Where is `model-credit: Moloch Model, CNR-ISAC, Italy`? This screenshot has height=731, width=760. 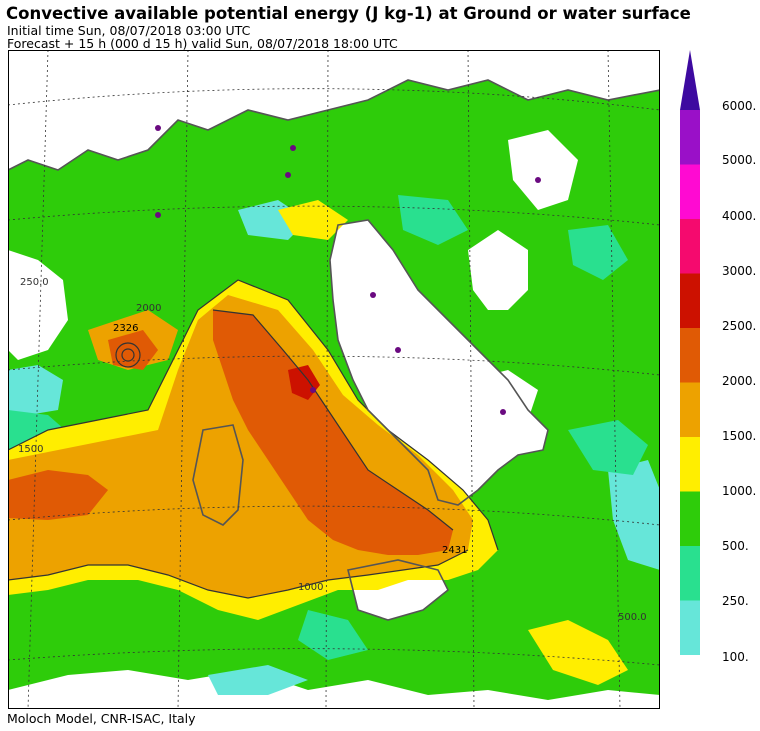 model-credit: Moloch Model, CNR-ISAC, Italy is located at coordinates (101, 718).